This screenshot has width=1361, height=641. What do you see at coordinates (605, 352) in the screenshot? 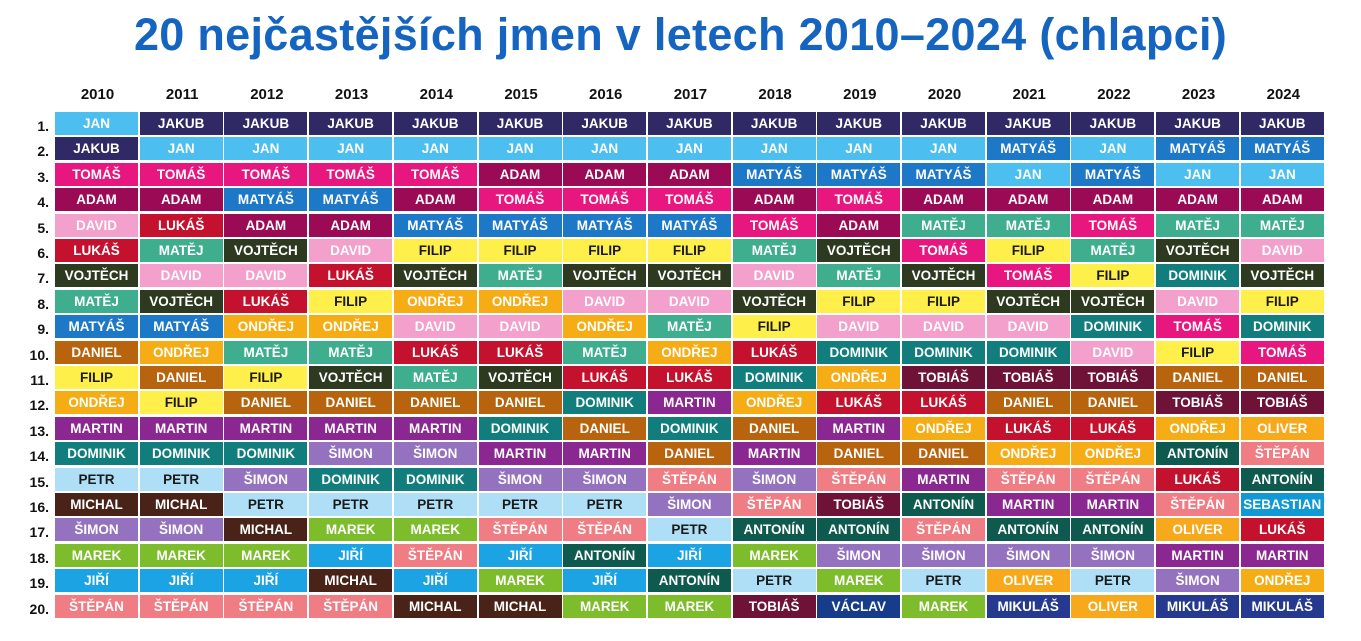
I see `name-cell-2016-10: MATĚJ` at bounding box center [605, 352].